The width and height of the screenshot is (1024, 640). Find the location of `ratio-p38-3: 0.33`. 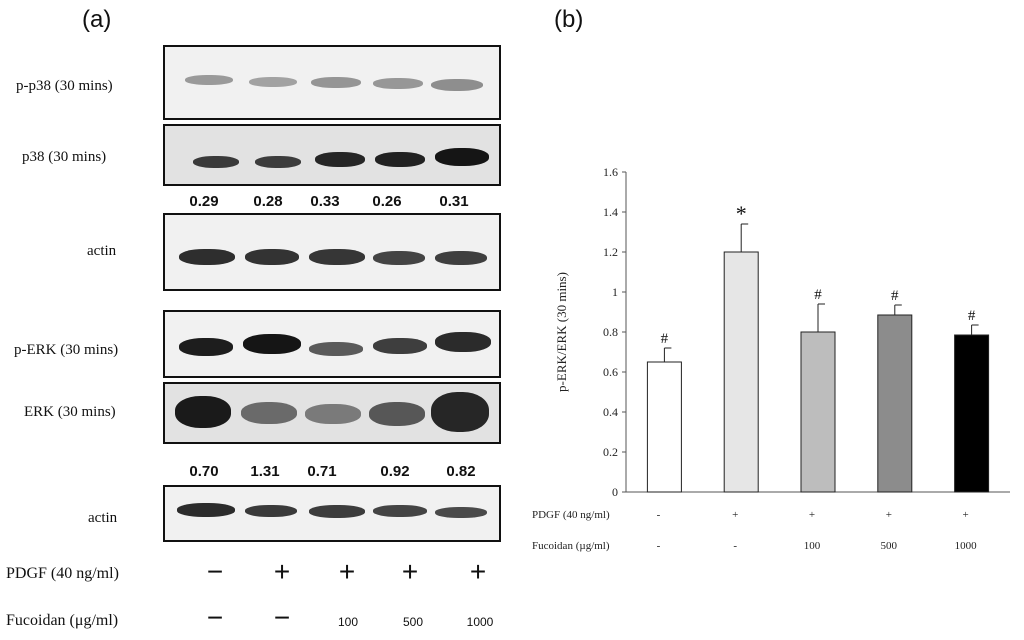

ratio-p38-3: 0.33 is located at coordinates (325, 201).